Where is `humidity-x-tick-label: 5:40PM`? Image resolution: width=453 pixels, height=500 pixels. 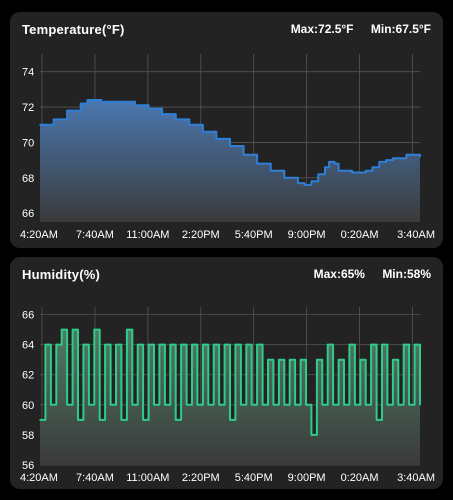
humidity-x-tick-label: 5:40PM is located at coordinates (254, 478).